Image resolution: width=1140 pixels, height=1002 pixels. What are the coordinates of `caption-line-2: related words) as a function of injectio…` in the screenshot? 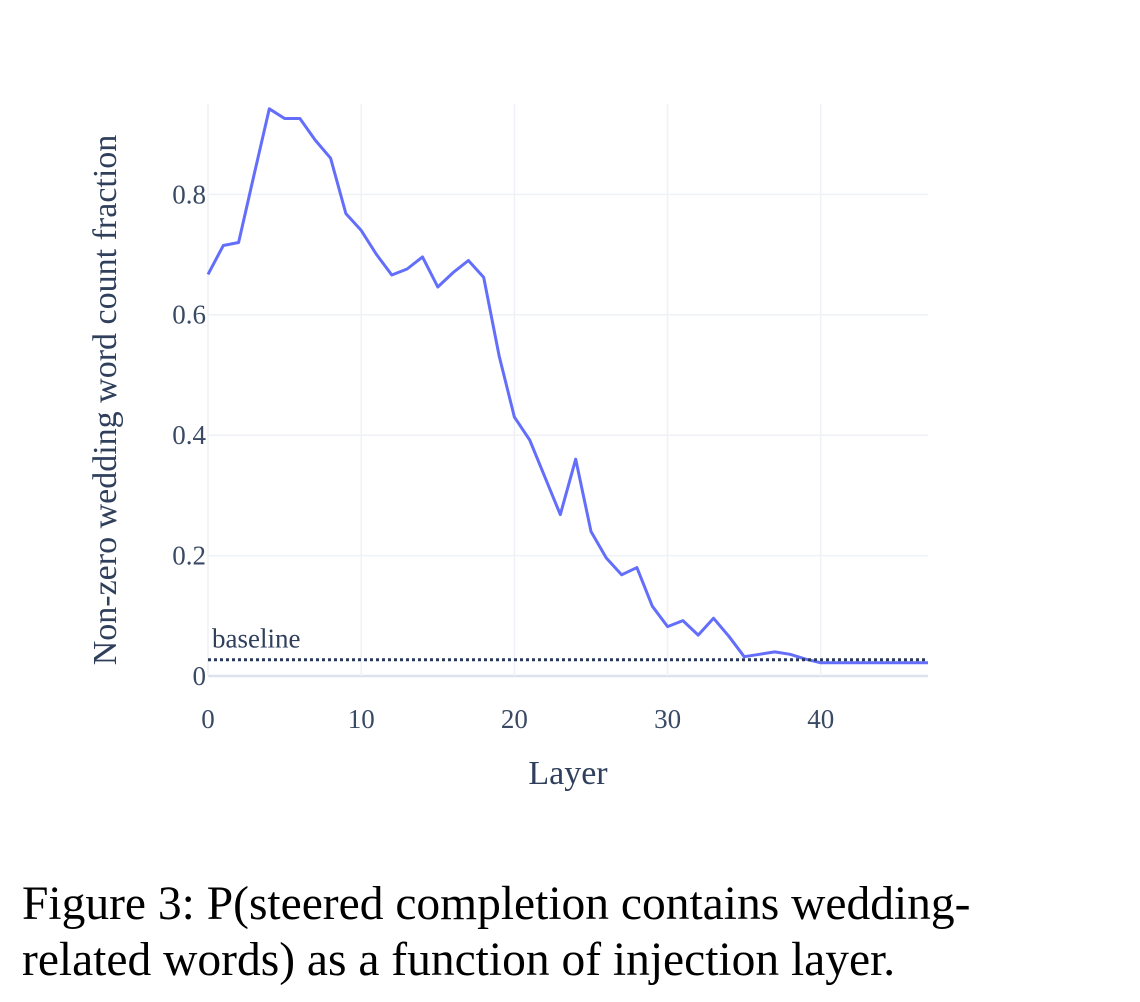 It's located at (459, 960).